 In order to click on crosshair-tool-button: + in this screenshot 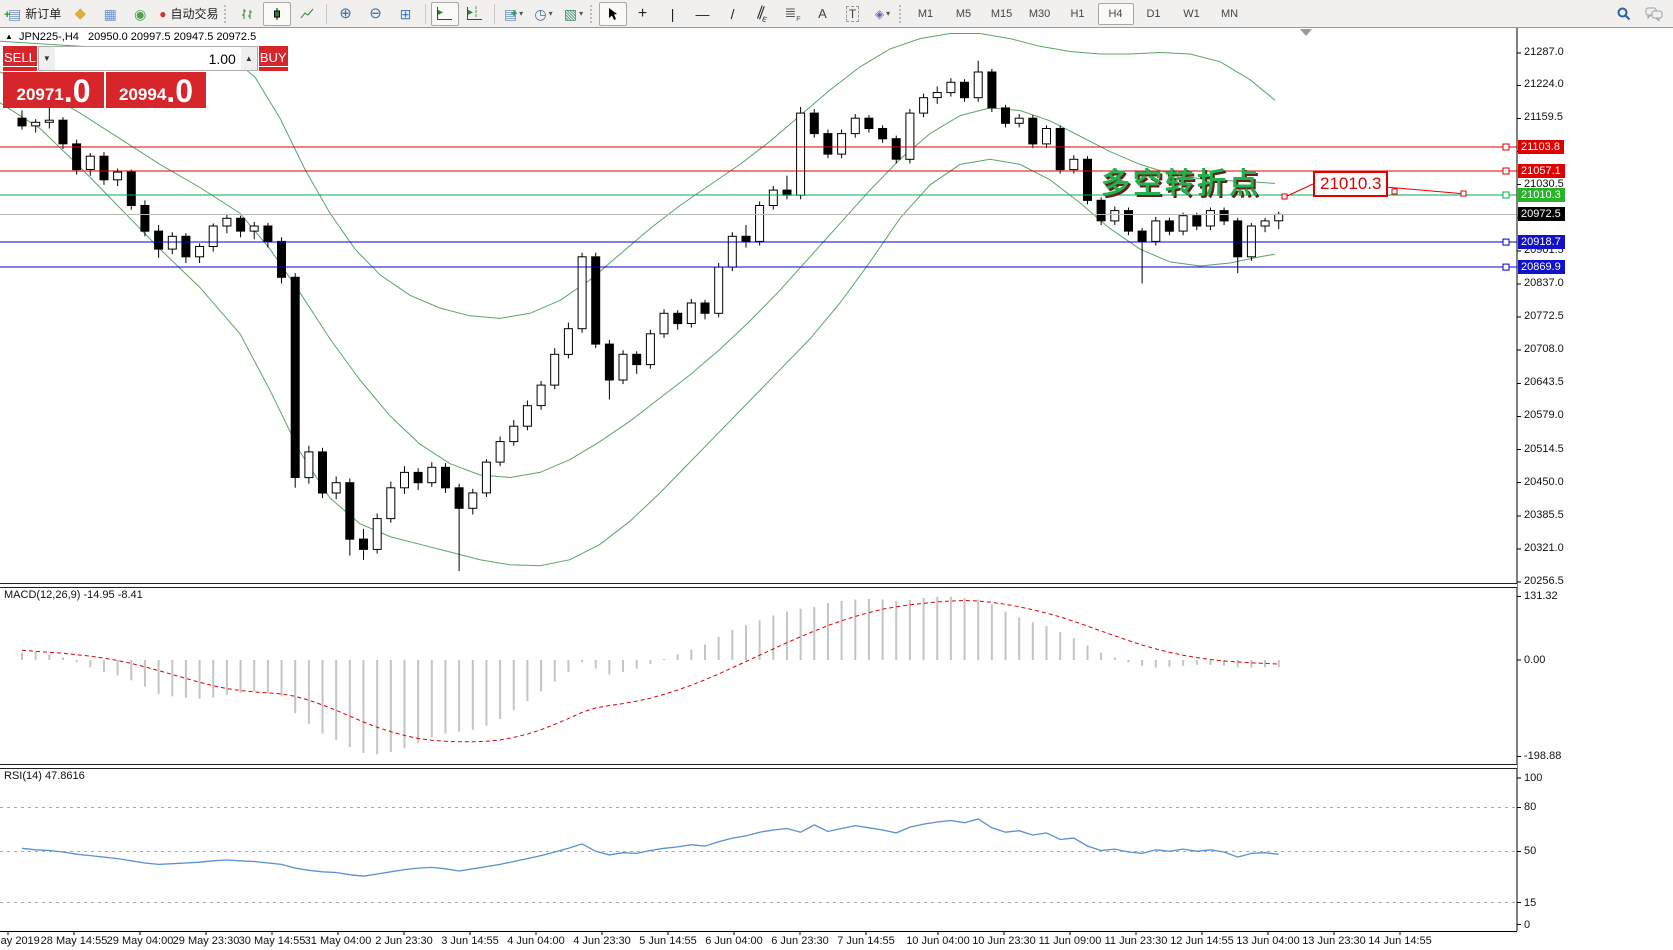, I will do `click(643, 14)`.